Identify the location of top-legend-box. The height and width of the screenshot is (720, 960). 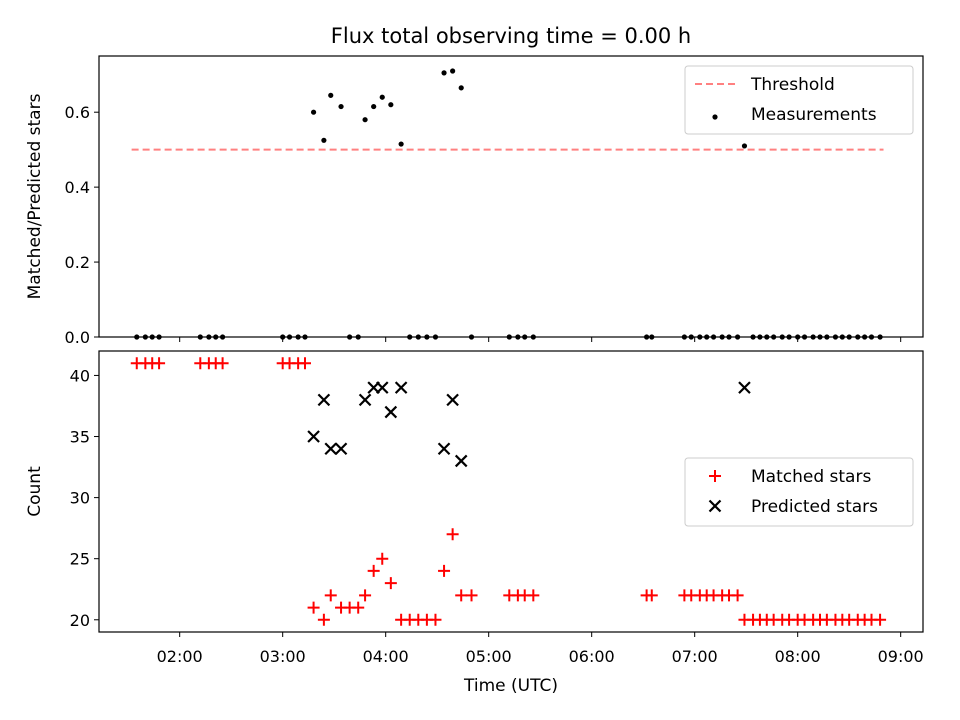
(799, 100).